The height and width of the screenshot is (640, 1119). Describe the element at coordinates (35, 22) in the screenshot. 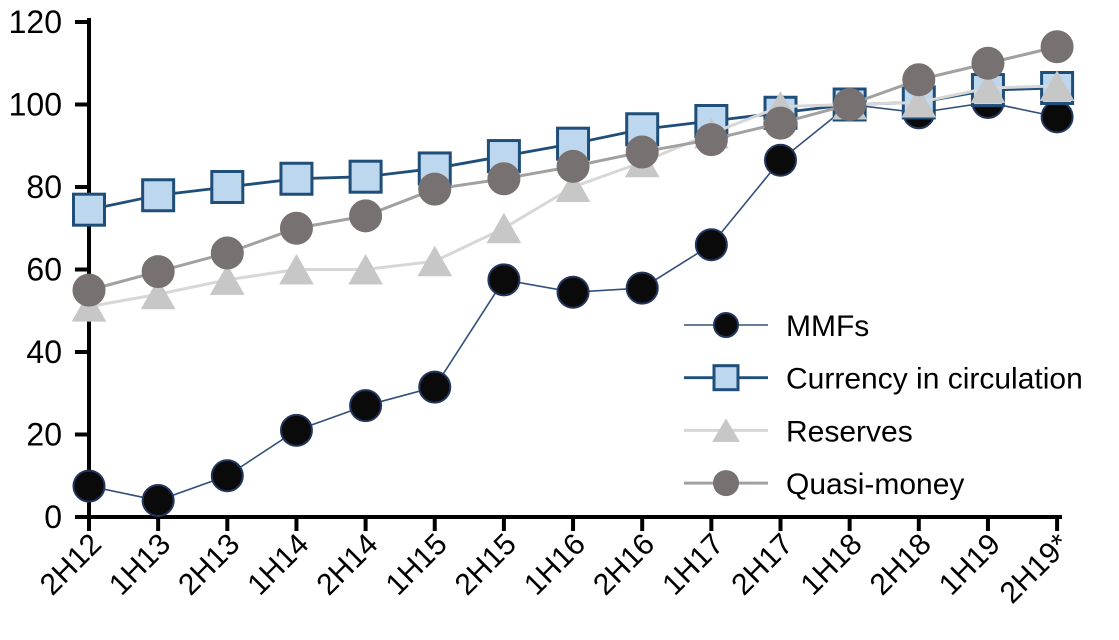

I see `y-tick-label-120: 120` at that location.